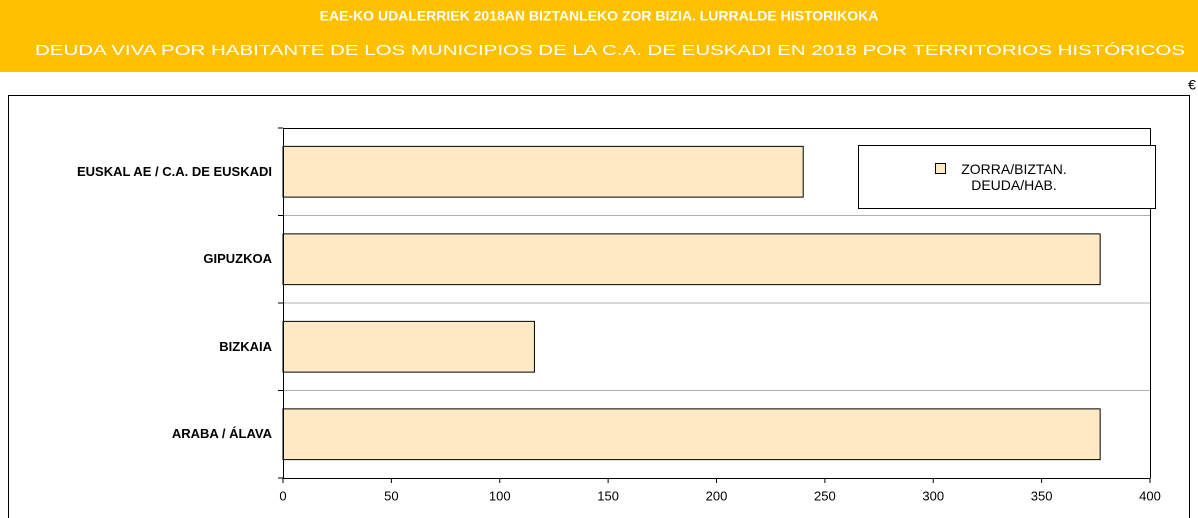  What do you see at coordinates (1150, 495) in the screenshot?
I see `x-tick-label: 400` at bounding box center [1150, 495].